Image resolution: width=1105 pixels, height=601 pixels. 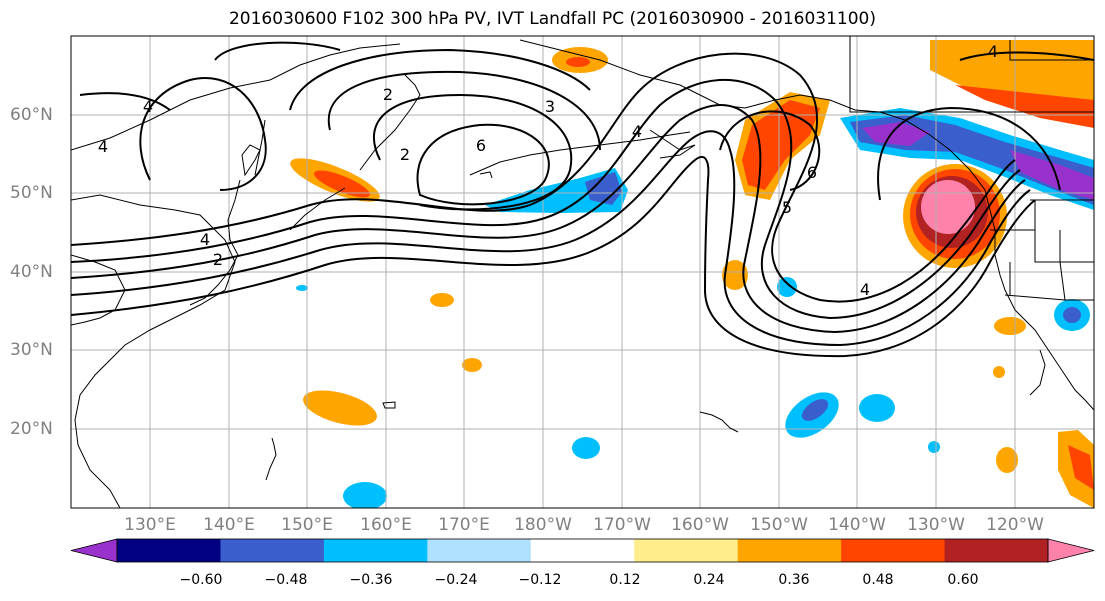 I want to click on contour-label: 3, so click(x=550, y=106).